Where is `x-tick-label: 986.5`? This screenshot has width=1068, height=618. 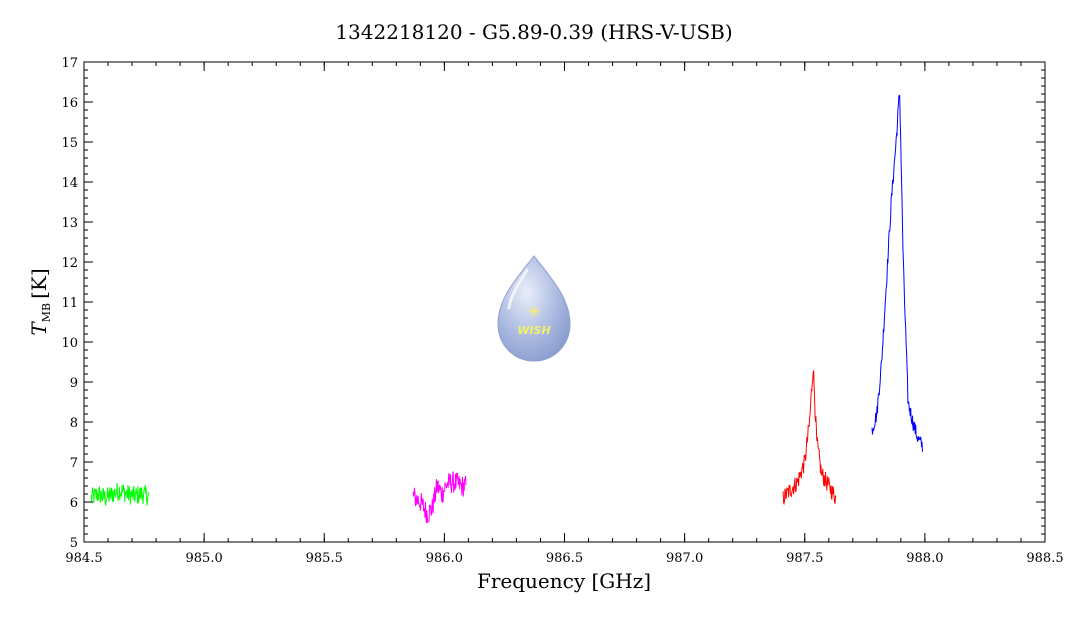 x-tick-label: 986.5 is located at coordinates (564, 558).